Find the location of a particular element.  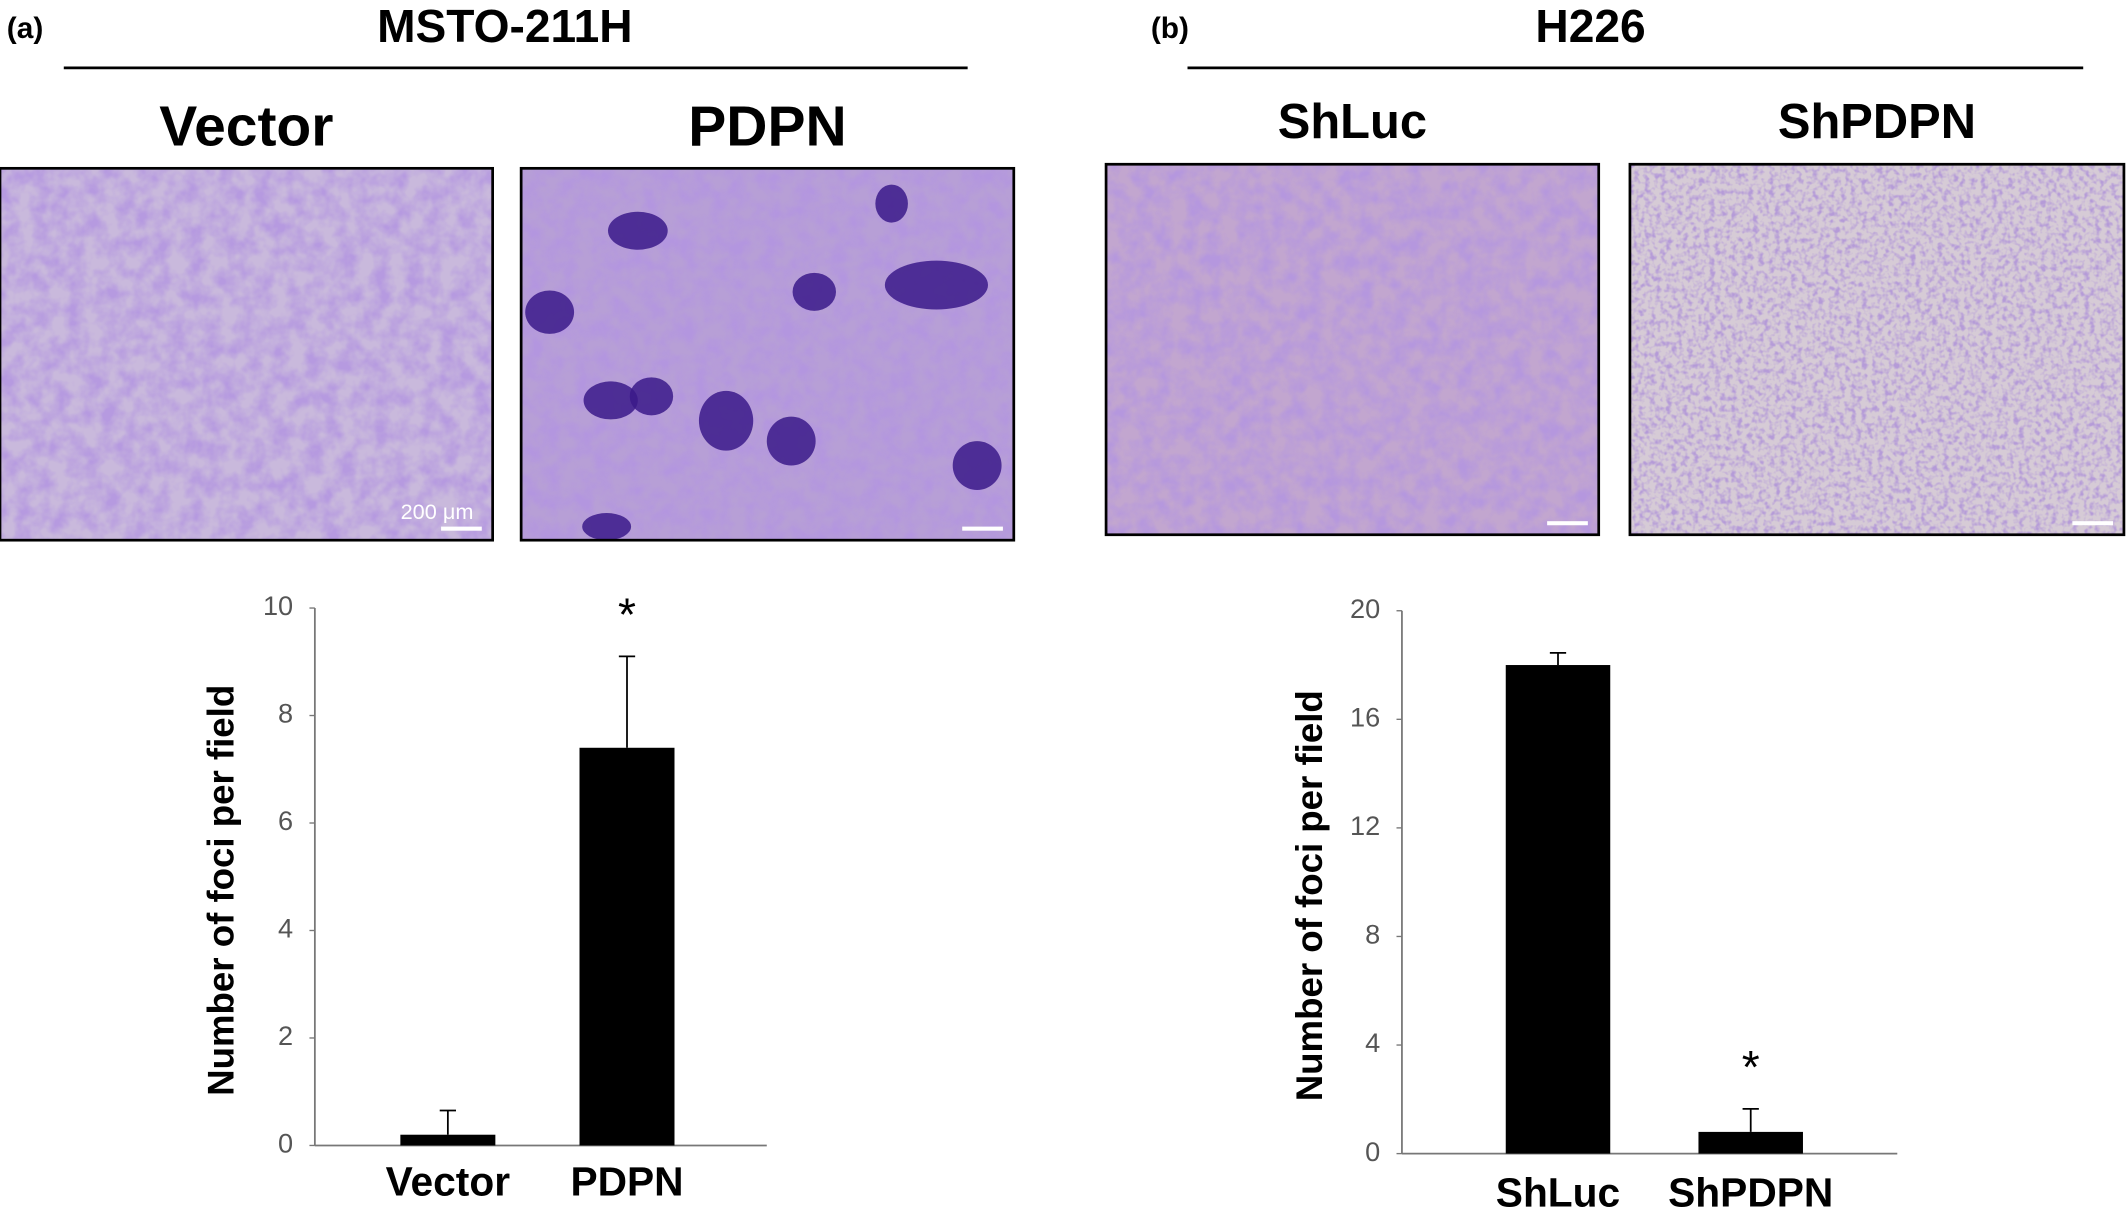

image-label: Vector is located at coordinates (246, 126).